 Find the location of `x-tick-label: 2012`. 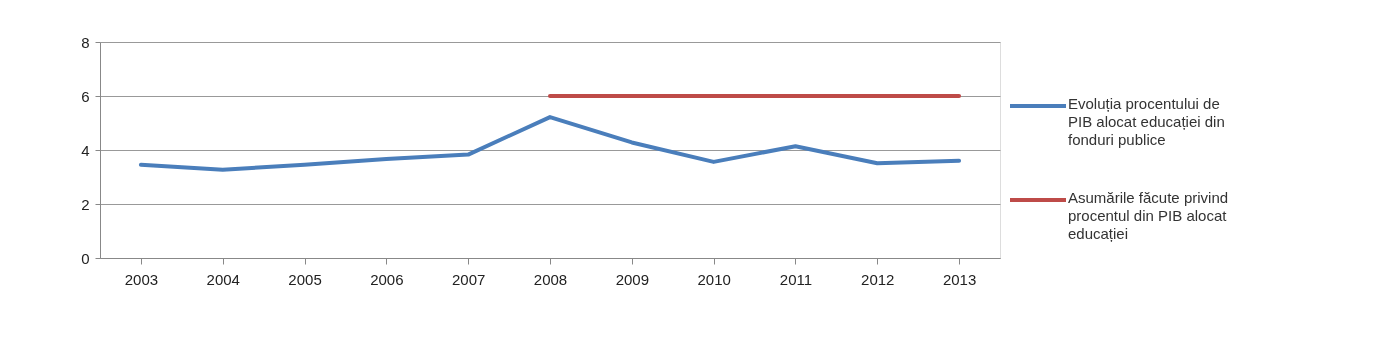

x-tick-label: 2012 is located at coordinates (878, 279).